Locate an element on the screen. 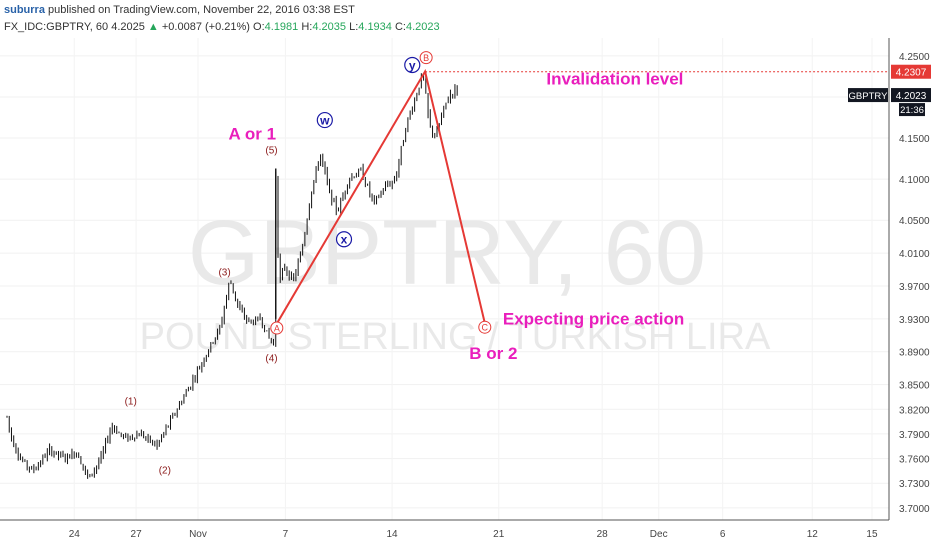 The image size is (932, 550). wave-label-blue: w is located at coordinates (324, 121).